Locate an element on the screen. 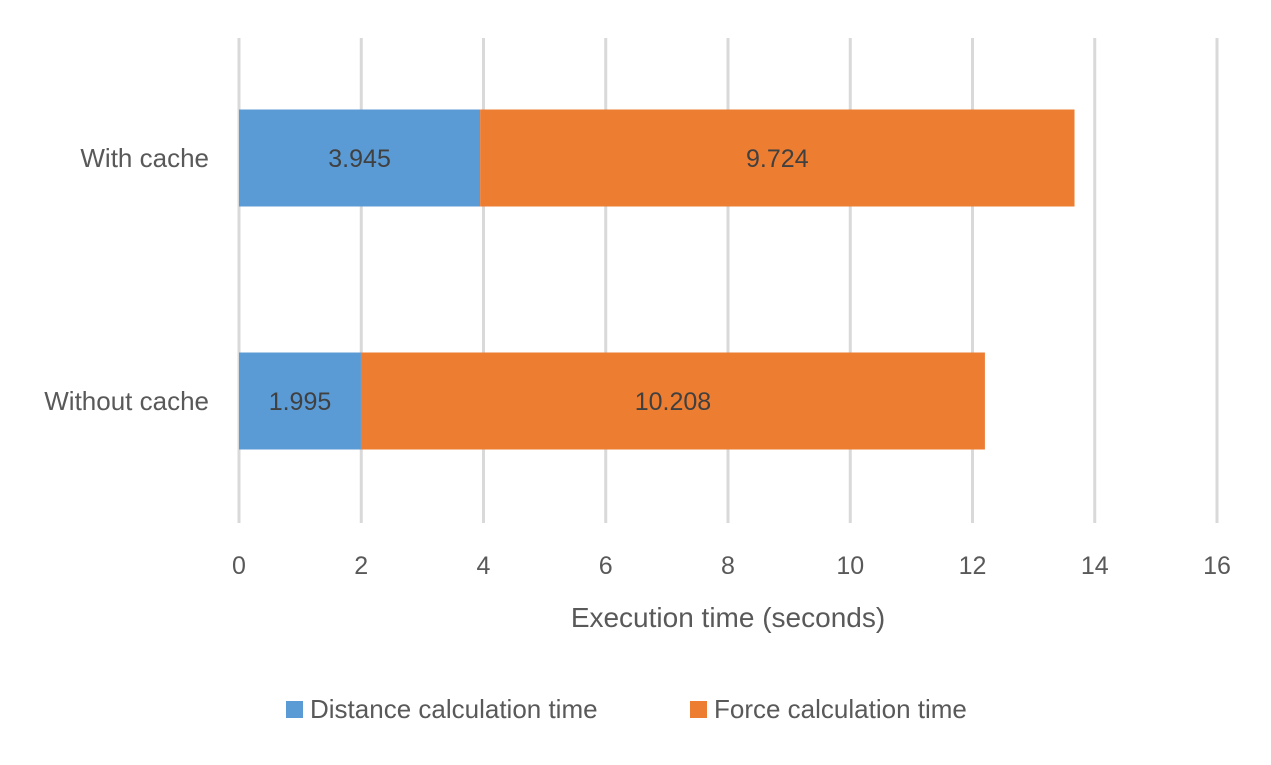 The image size is (1271, 765). x-tick-label: 16 is located at coordinates (1217, 566).